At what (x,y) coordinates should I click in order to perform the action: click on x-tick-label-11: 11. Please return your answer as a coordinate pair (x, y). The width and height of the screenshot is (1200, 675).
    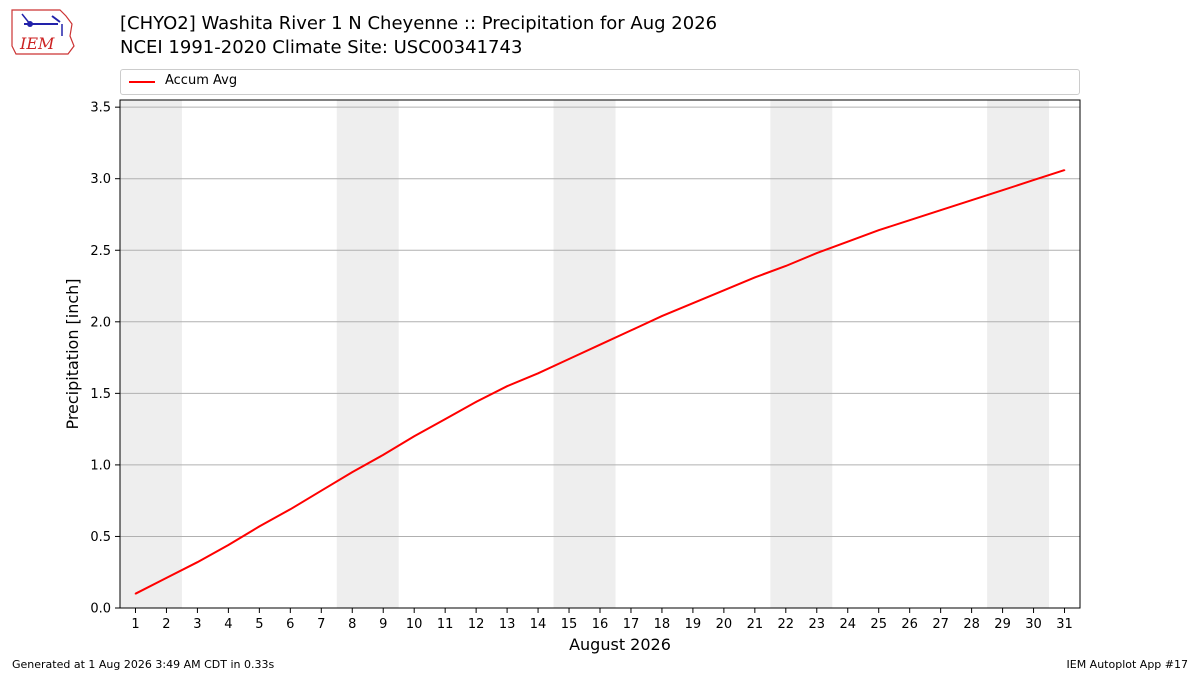
    Looking at the image, I should click on (445, 624).